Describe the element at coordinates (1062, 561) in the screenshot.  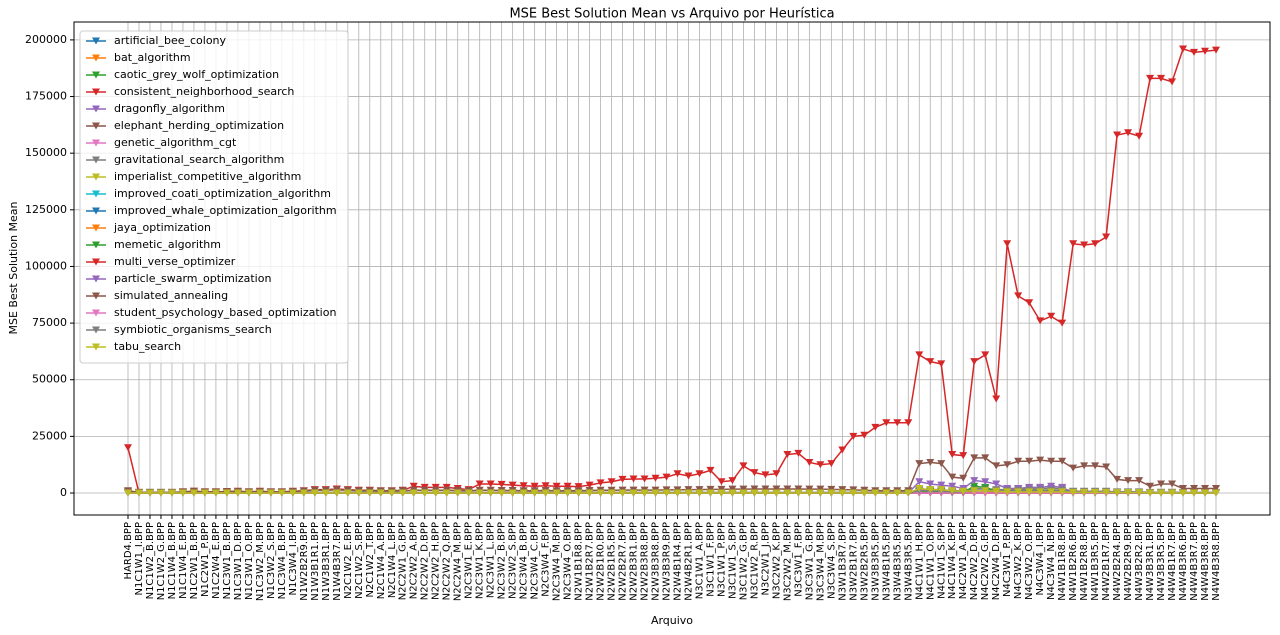
I see `x-tick-label: N4W1B1R8.BPP` at that location.